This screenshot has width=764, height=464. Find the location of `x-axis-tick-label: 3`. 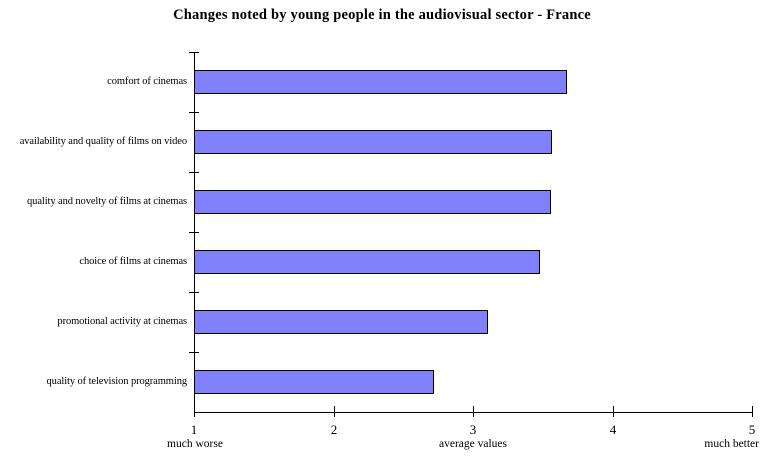

x-axis-tick-label: 3 is located at coordinates (473, 429).